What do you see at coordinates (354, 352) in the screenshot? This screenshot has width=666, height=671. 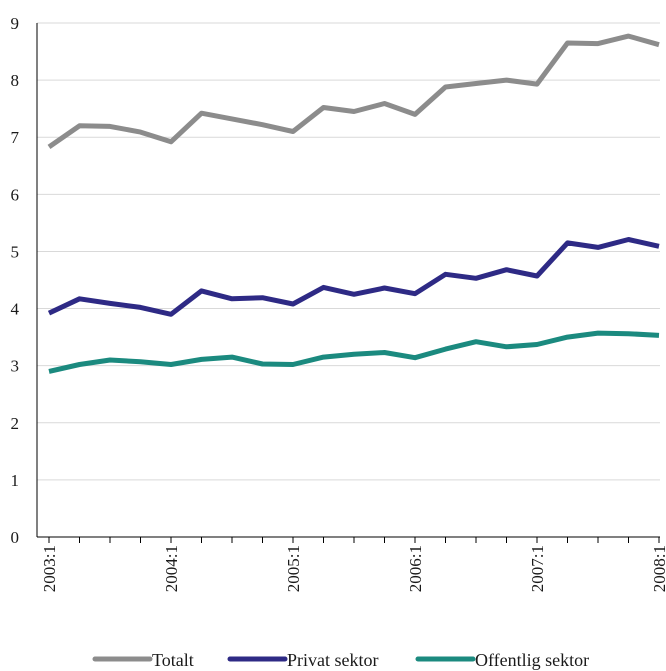 I see `series-line-offentlig-sektor` at bounding box center [354, 352].